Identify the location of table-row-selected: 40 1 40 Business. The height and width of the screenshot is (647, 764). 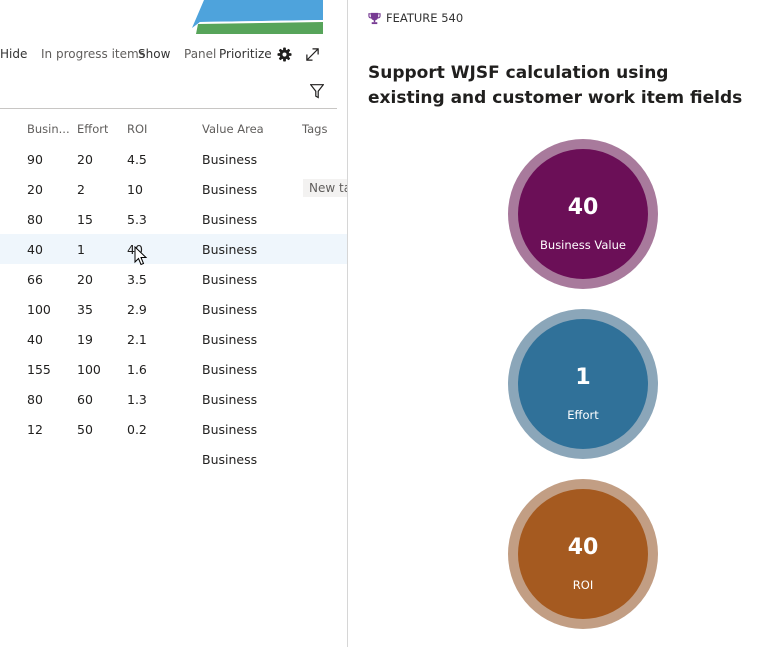
(173, 250).